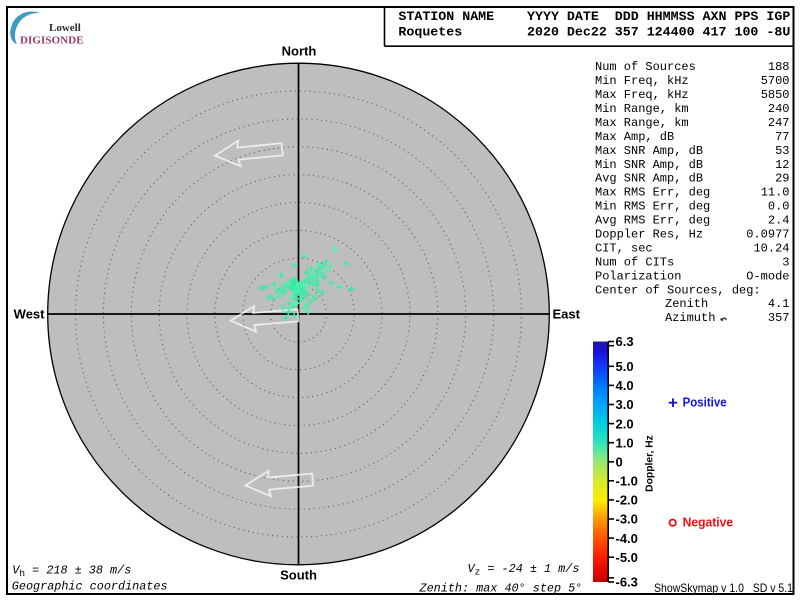 The width and height of the screenshot is (800, 600). What do you see at coordinates (649, 179) in the screenshot?
I see `svg-text: Avg SNR Amp, dB` at bounding box center [649, 179].